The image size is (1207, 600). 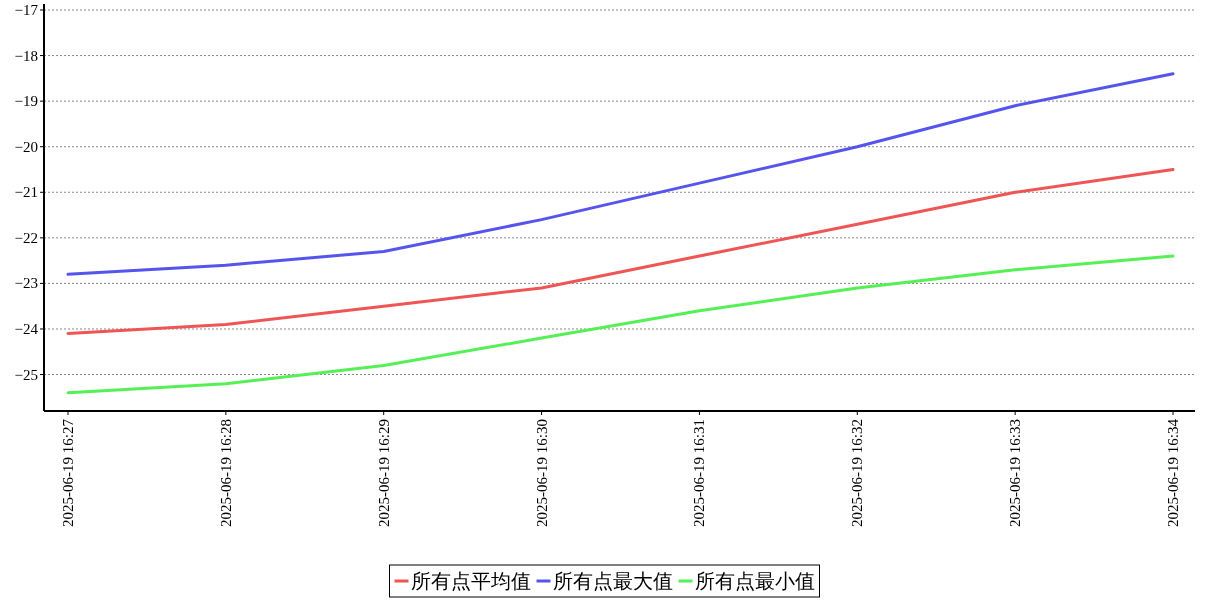 I want to click on x-tick-label: 2025-06-19 16:33, so click(x=1015, y=473).